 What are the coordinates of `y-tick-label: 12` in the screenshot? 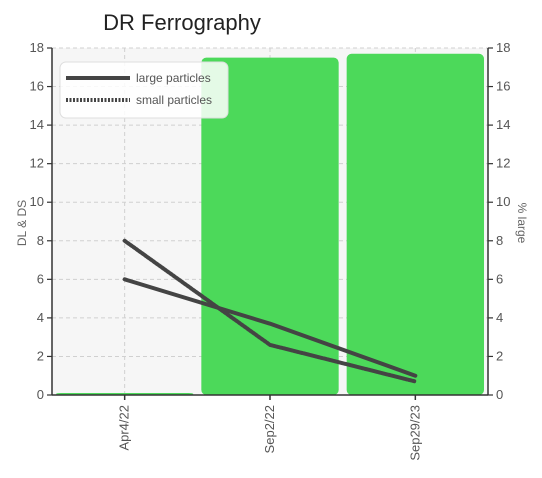 It's located at (37, 163).